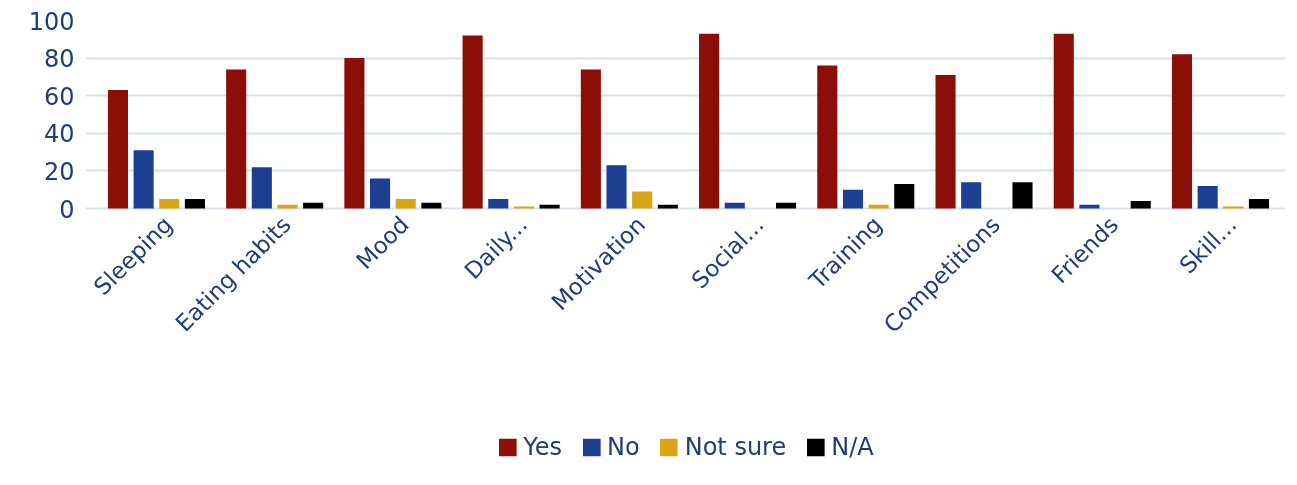 The height and width of the screenshot is (485, 1297). I want to click on legend-label: N/A, so click(852, 447).